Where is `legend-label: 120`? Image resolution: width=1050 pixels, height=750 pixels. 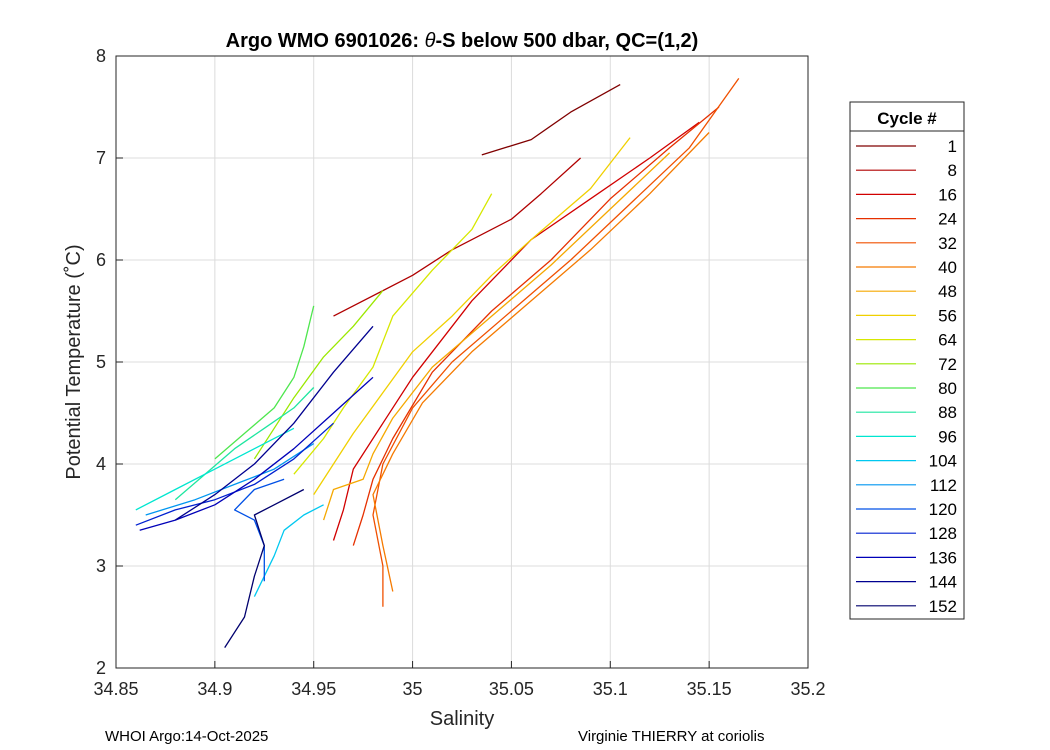
legend-label: 120 is located at coordinates (943, 509).